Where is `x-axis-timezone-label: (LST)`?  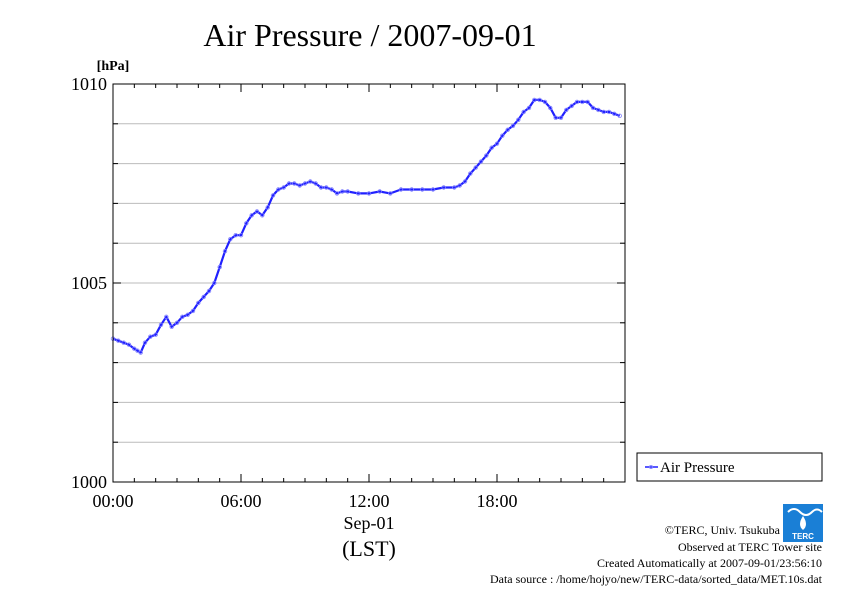
x-axis-timezone-label: (LST) is located at coordinates (369, 548).